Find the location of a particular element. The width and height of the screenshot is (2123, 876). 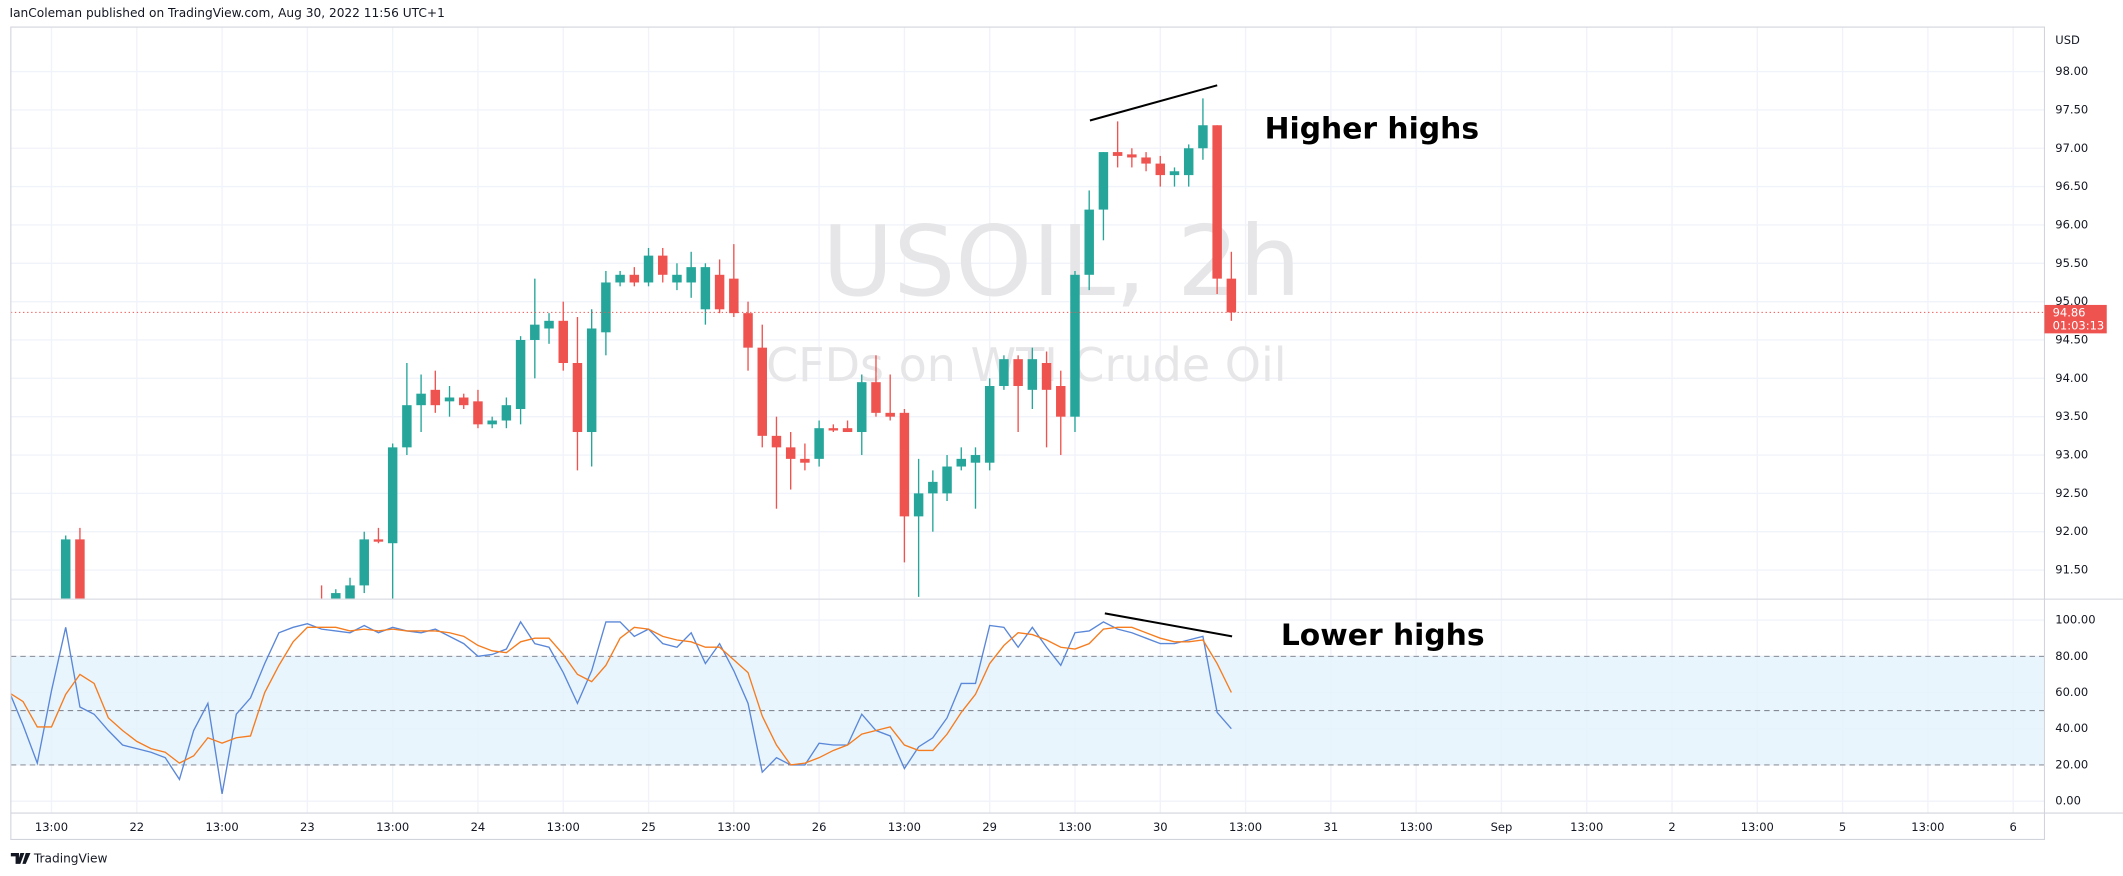

last-price-box is located at coordinates (2075, 319).